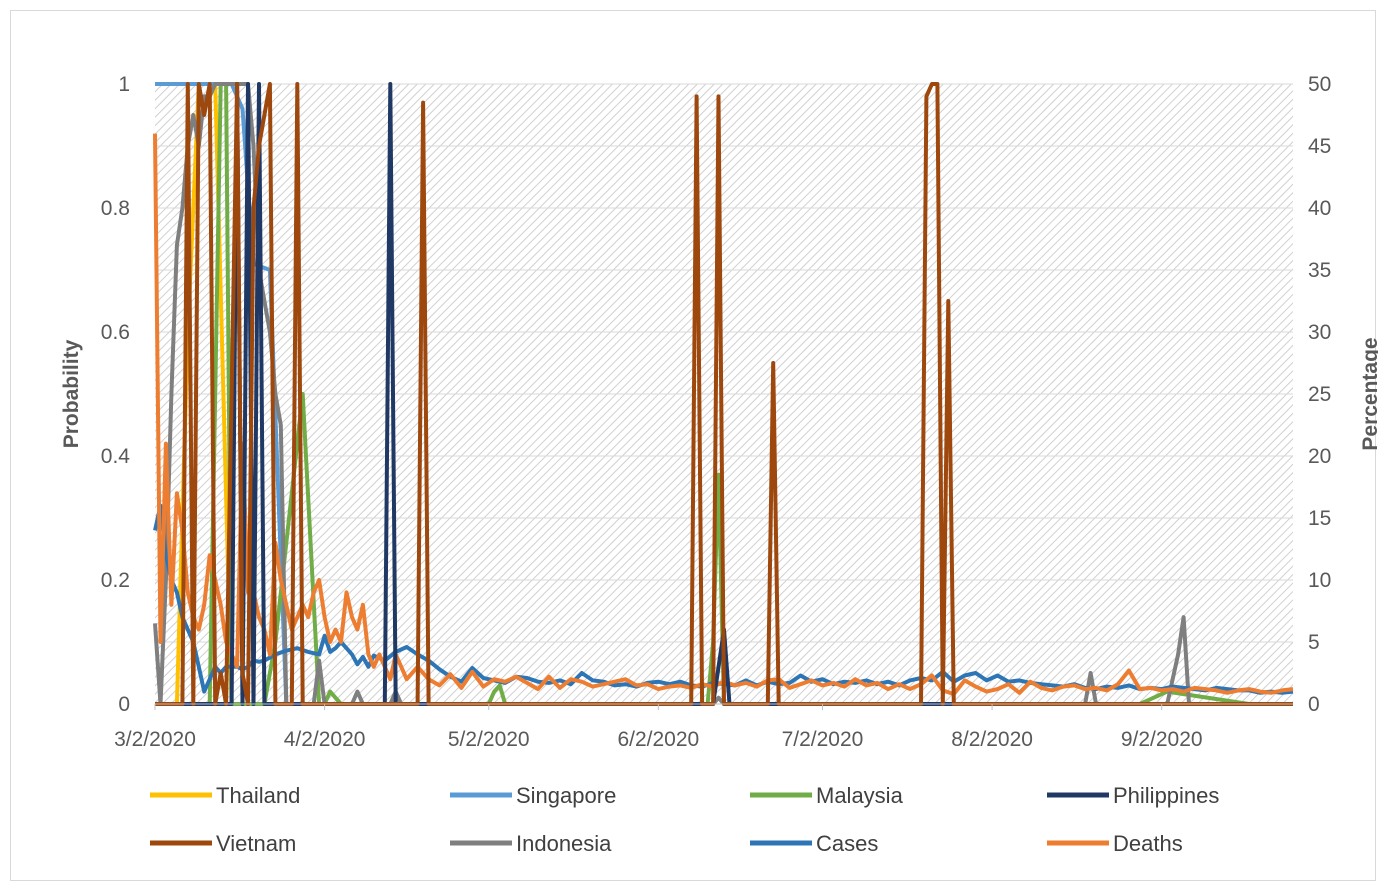  I want to click on y-axis-title: Probability, so click(71, 393).